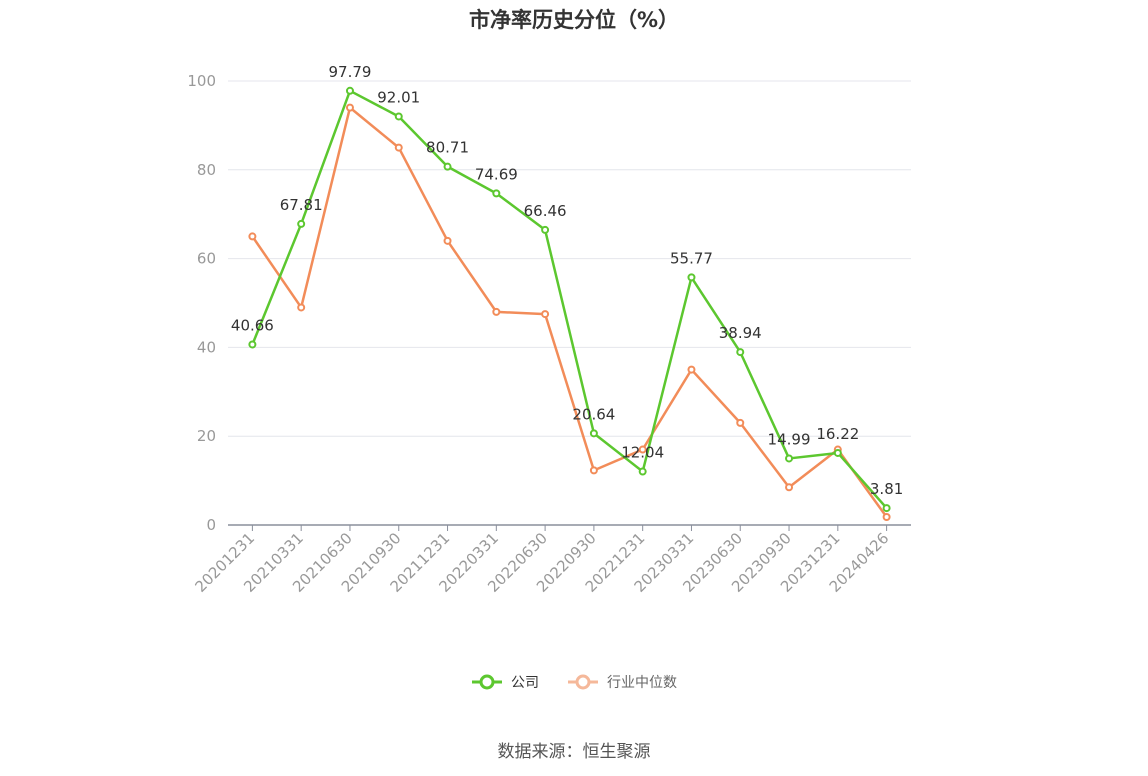 The height and width of the screenshot is (776, 1148). I want to click on data-label: 14.99, so click(789, 439).